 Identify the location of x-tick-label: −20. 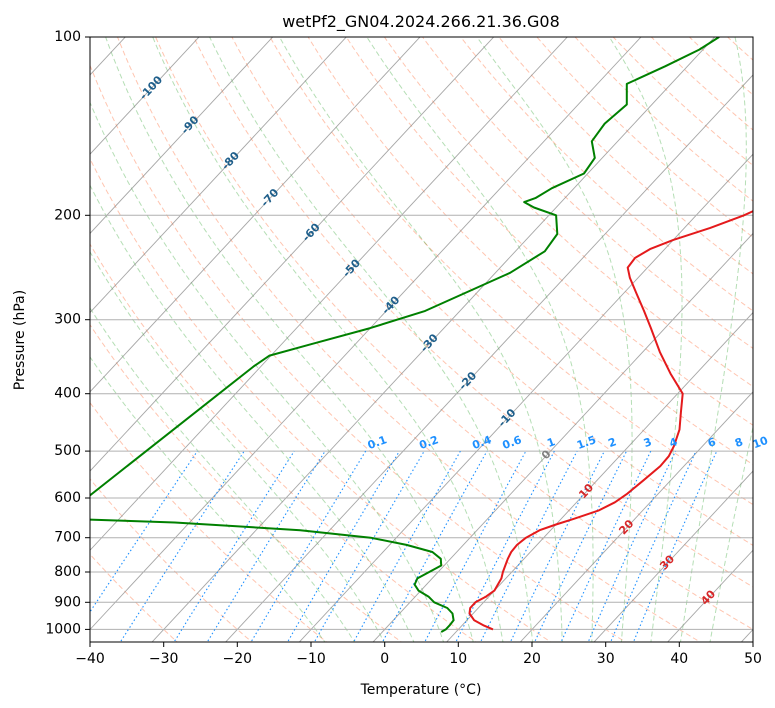
(238, 659).